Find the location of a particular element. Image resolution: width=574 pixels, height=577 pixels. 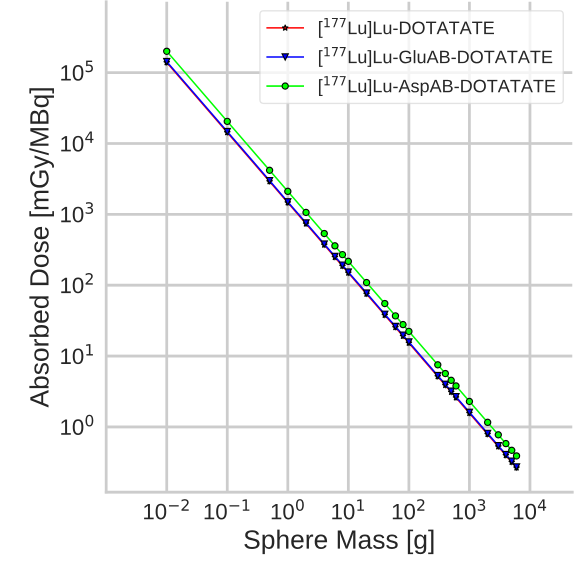

y-tick-label: 10$^{2}$ is located at coordinates (77, 283).